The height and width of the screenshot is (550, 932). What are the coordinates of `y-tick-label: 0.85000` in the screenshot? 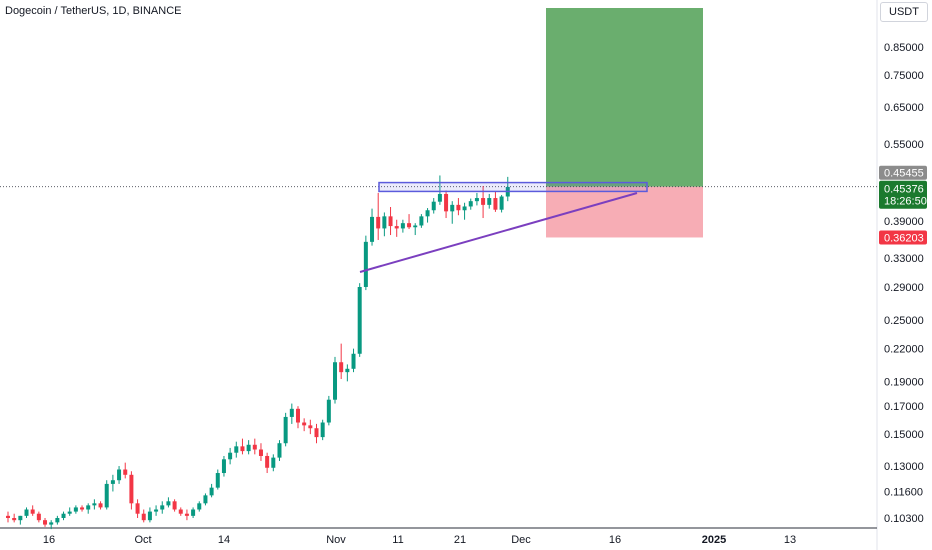 It's located at (904, 48).